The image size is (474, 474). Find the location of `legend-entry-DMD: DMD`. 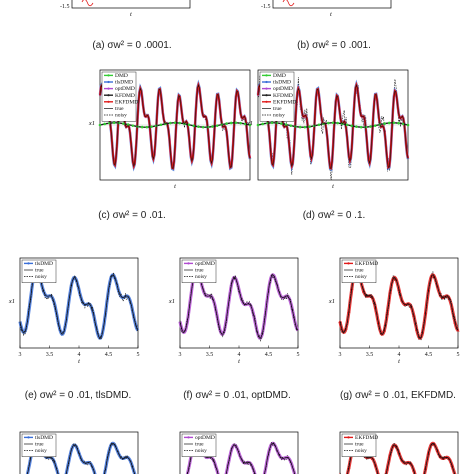

legend-entry-DMD: DMD is located at coordinates (121, 76).